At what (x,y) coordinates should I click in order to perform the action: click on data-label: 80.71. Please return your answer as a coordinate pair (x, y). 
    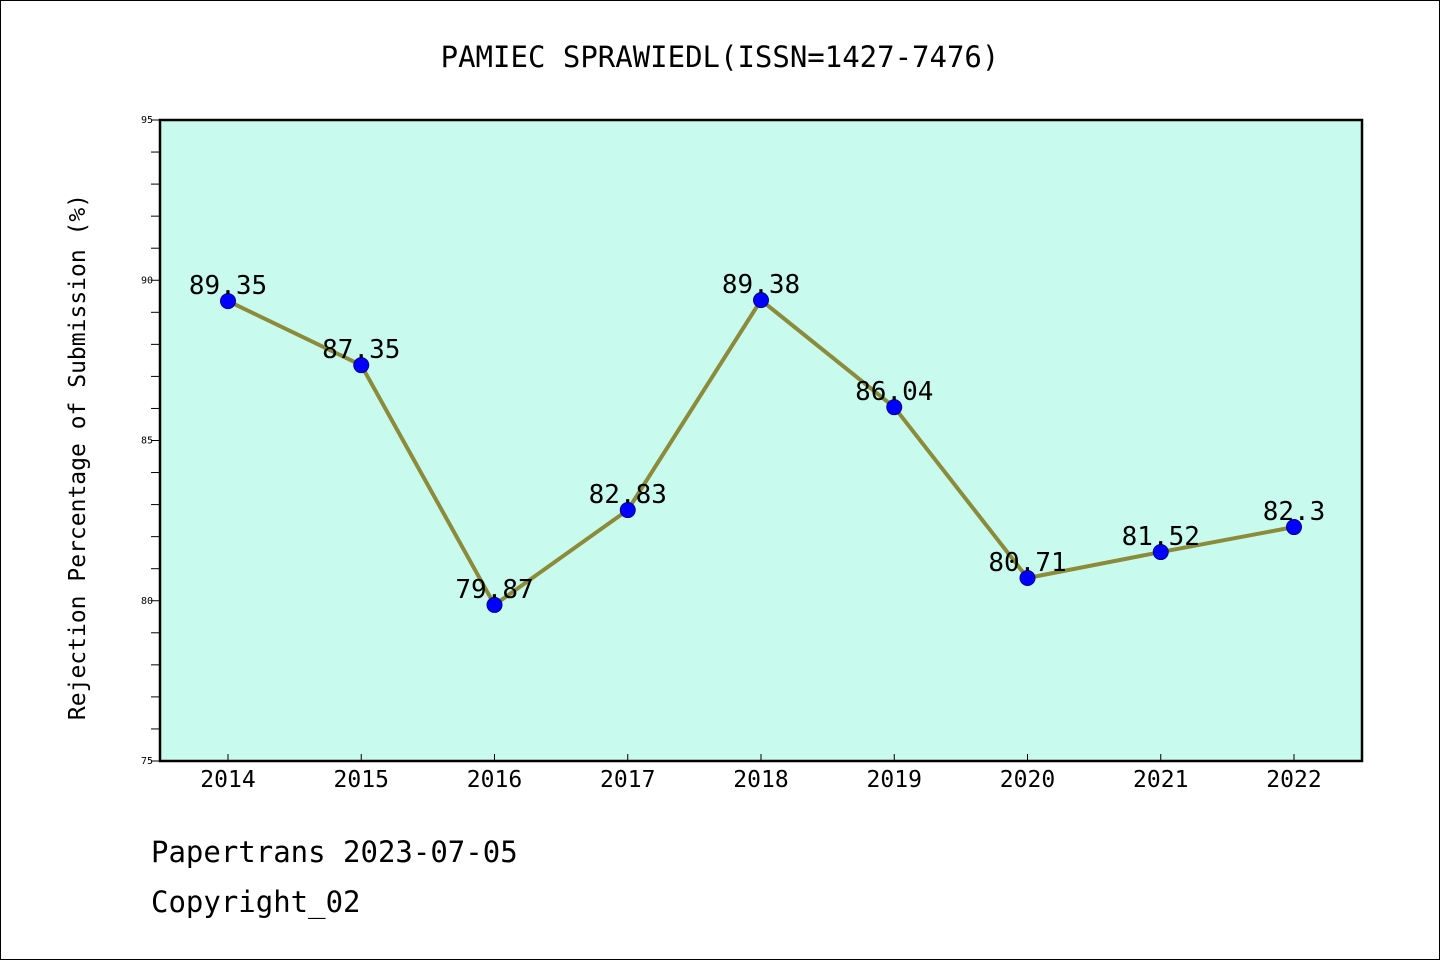
    Looking at the image, I should click on (1027, 563).